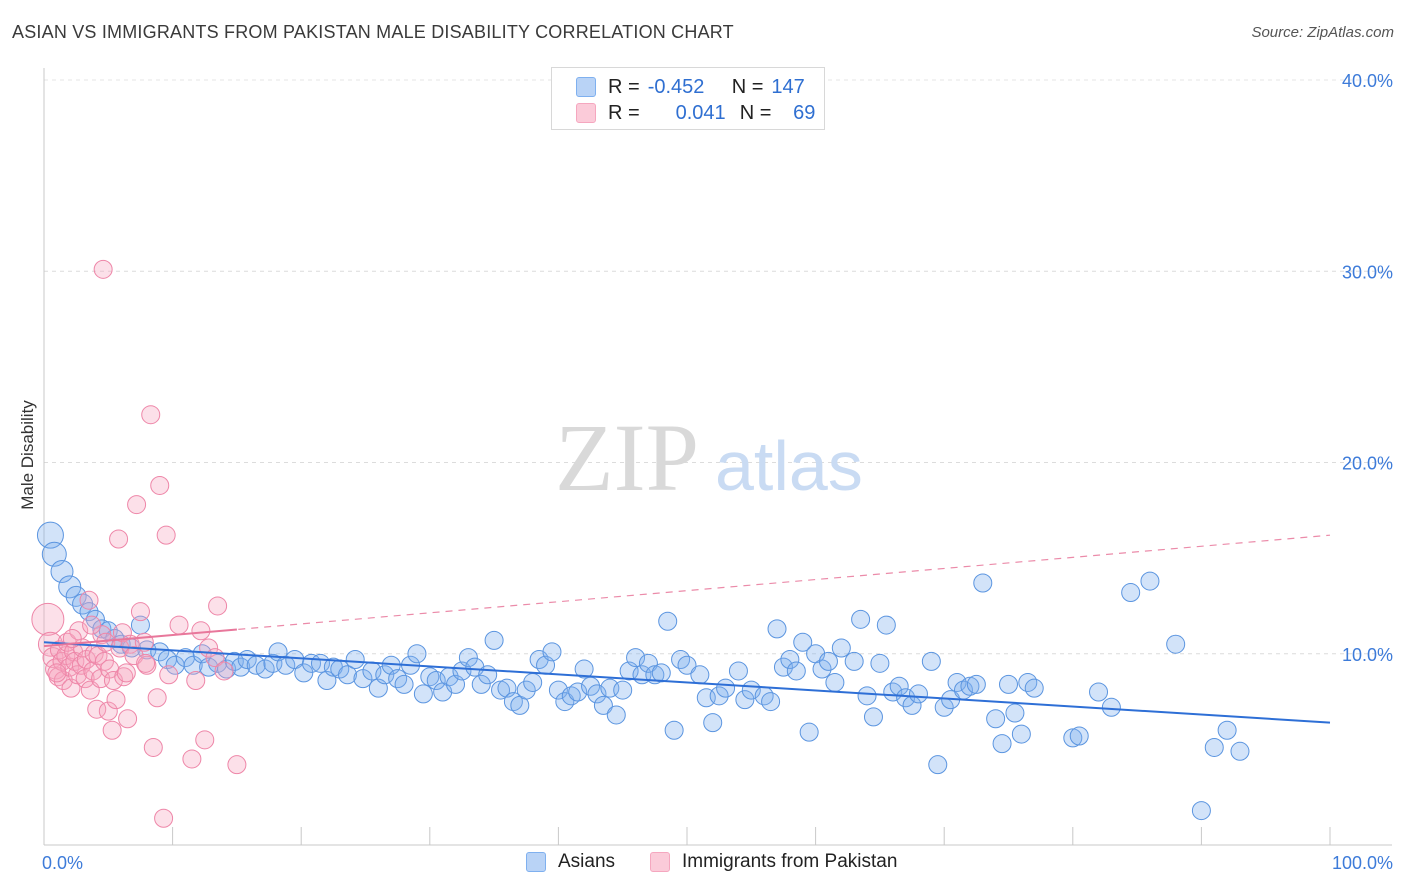  I want to click on x-tick-label: 0.0%, so click(62, 863).